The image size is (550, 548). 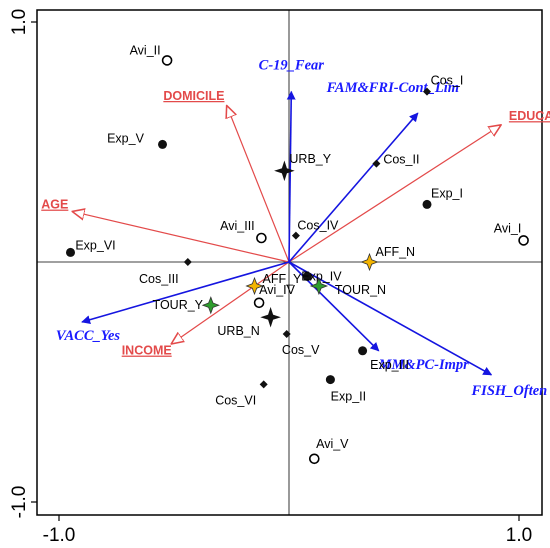 What do you see at coordinates (363, 351) in the screenshot?
I see `sample-point-exp-iii` at bounding box center [363, 351].